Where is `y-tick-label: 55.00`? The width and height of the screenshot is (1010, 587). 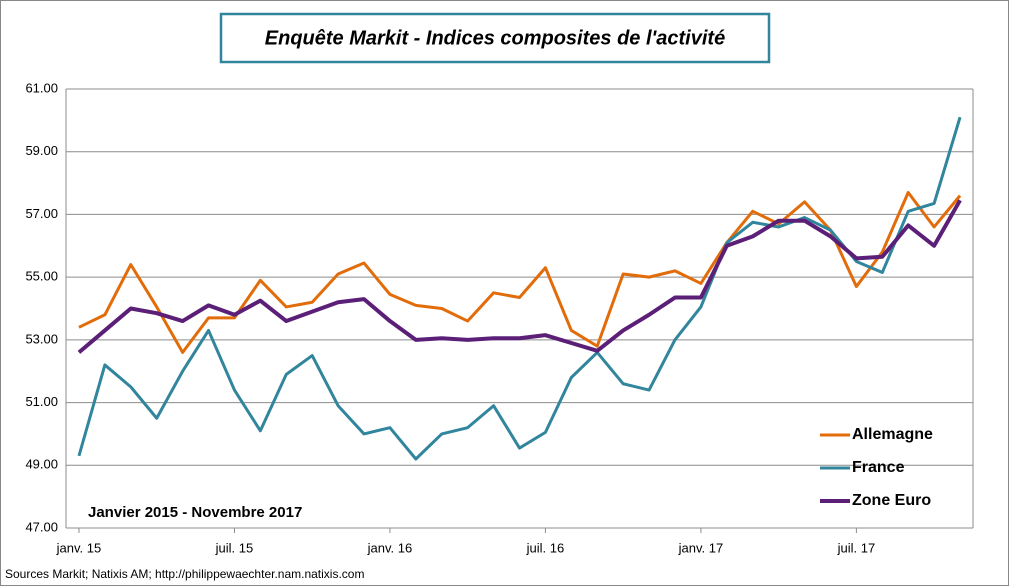
y-tick-label: 55.00 is located at coordinates (41, 276).